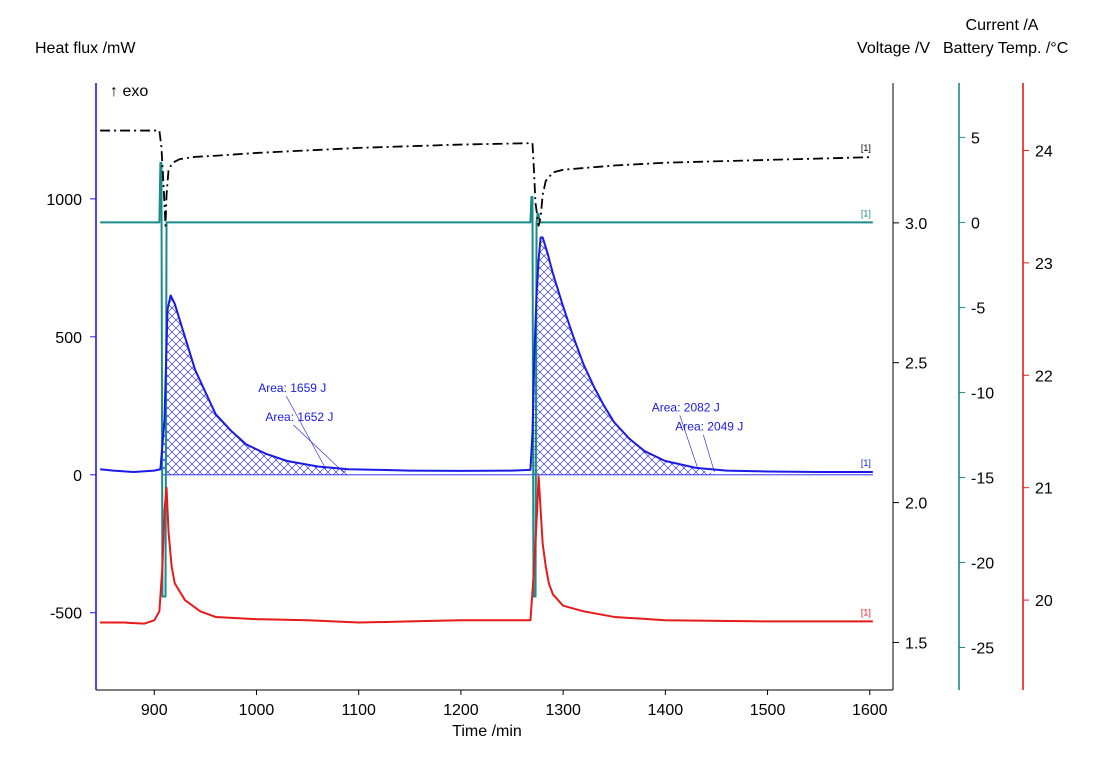 This screenshot has width=1119, height=757. I want to click on battery-temp-axis-title: Battery Temp. /°C, so click(1005, 48).